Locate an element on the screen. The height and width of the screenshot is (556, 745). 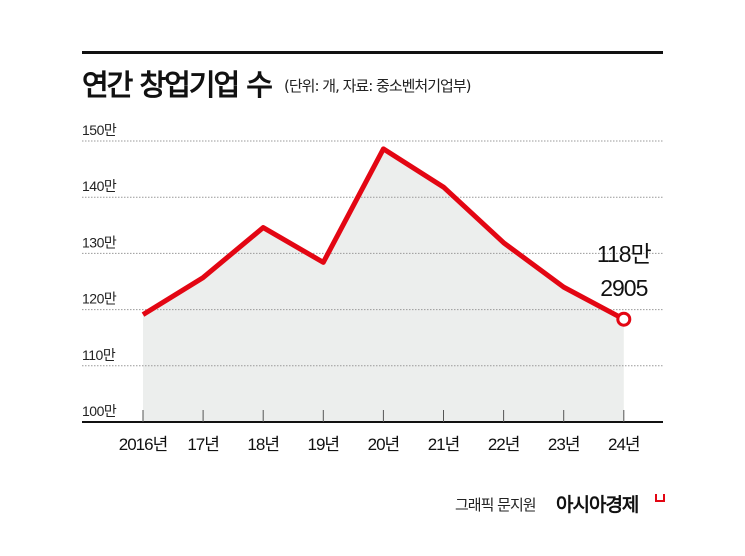
top-rule is located at coordinates (372, 52).